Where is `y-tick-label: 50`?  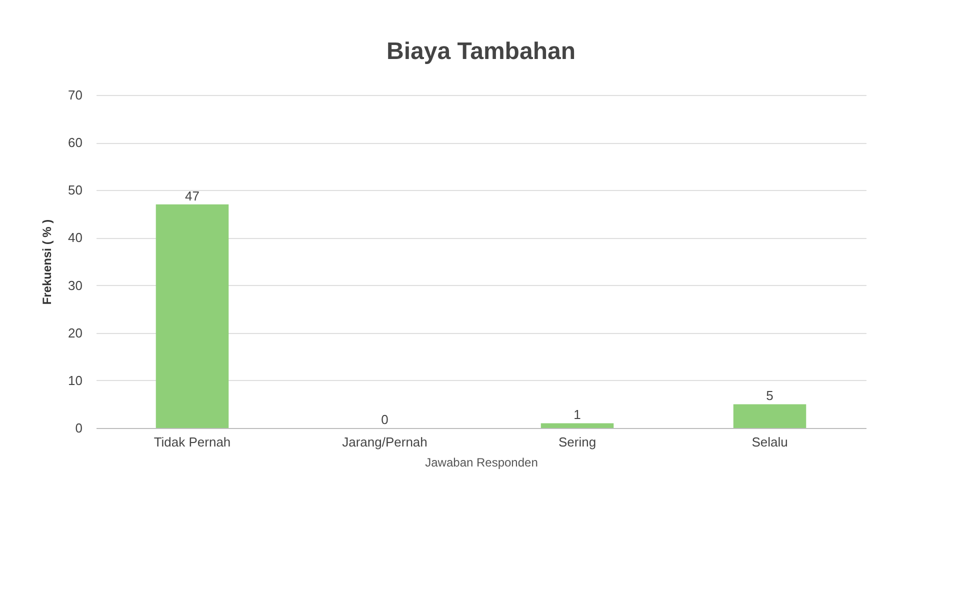 y-tick-label: 50 is located at coordinates (75, 190).